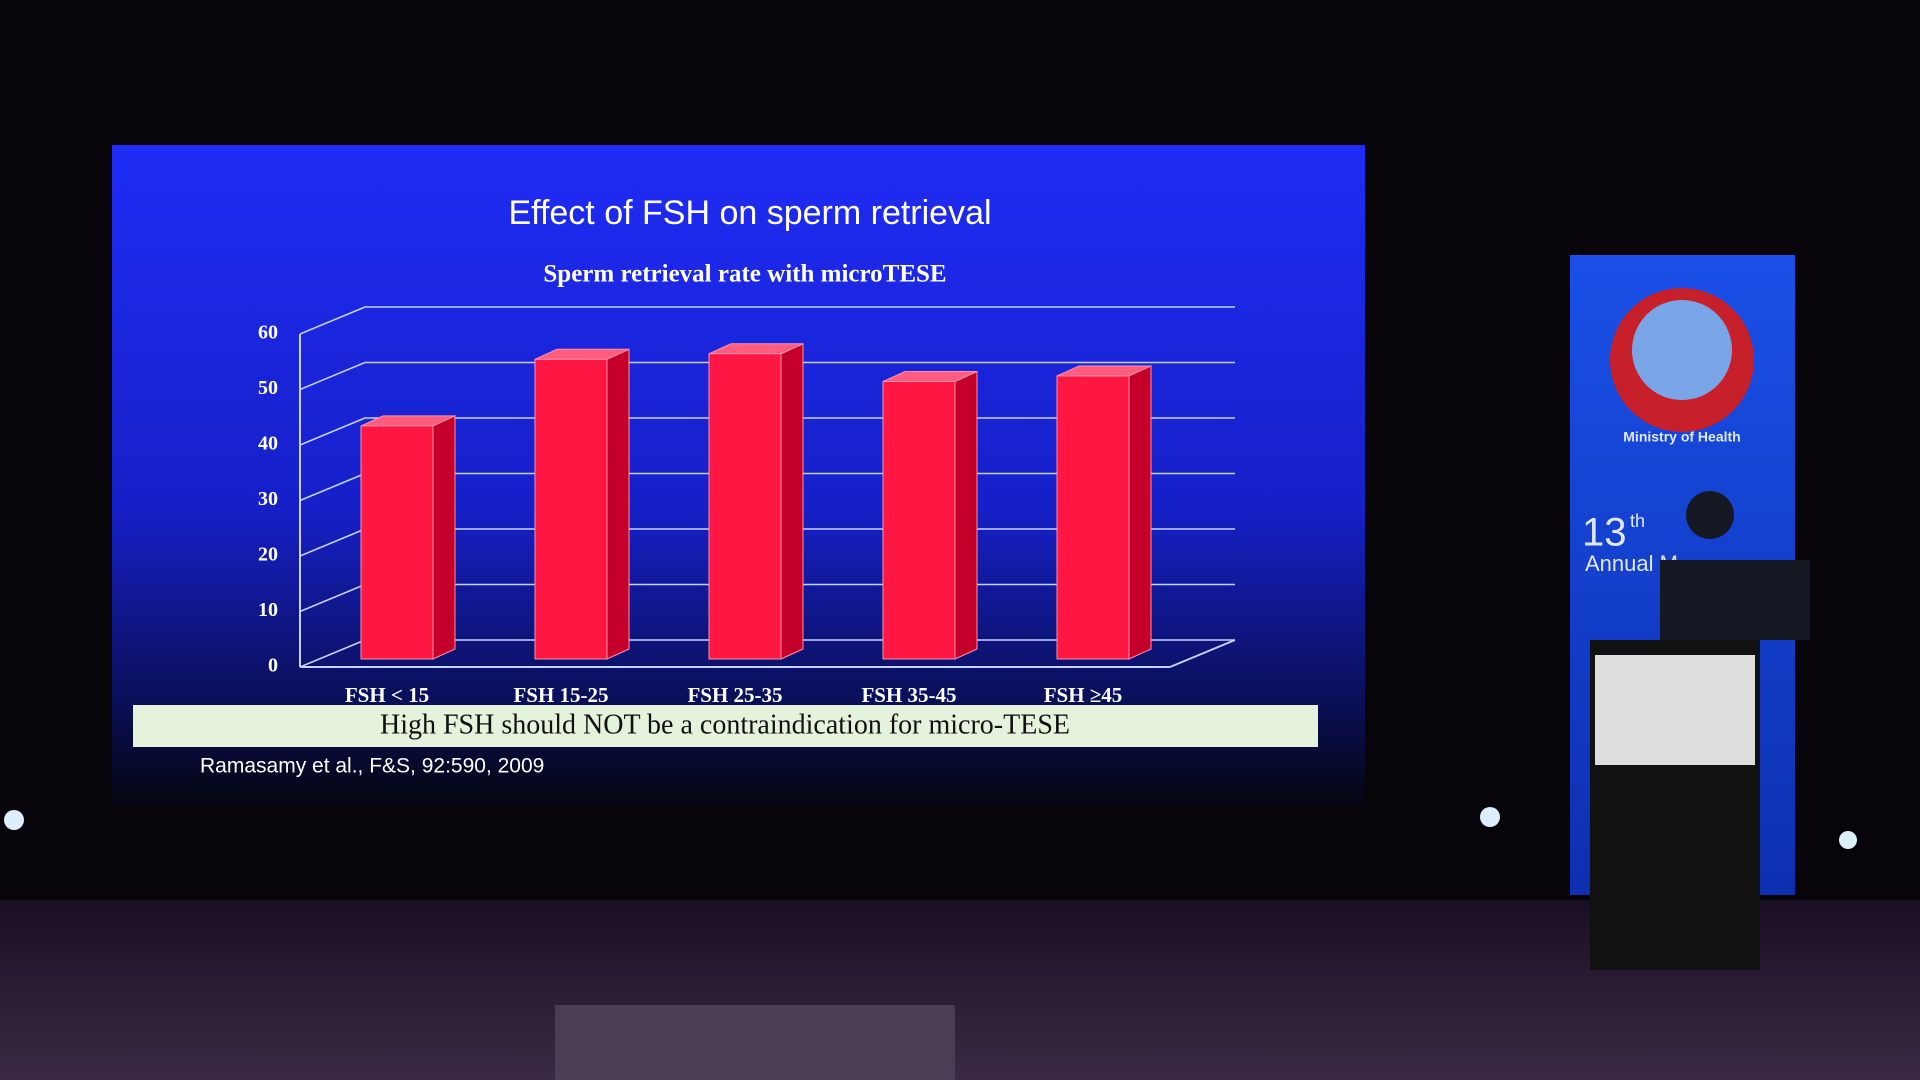 The width and height of the screenshot is (1920, 1080). Describe the element at coordinates (749, 213) in the screenshot. I see `chart-title: Effect of FSH on sperm retrieval` at that location.